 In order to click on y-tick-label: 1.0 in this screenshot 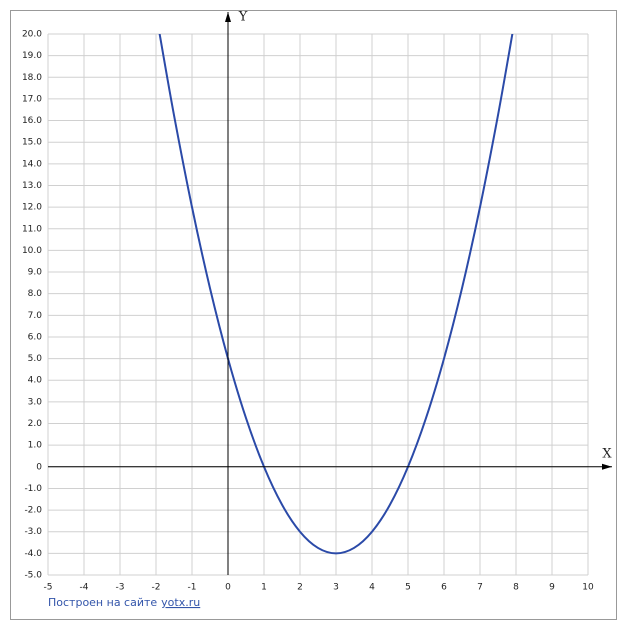, I will do `click(35, 446)`.